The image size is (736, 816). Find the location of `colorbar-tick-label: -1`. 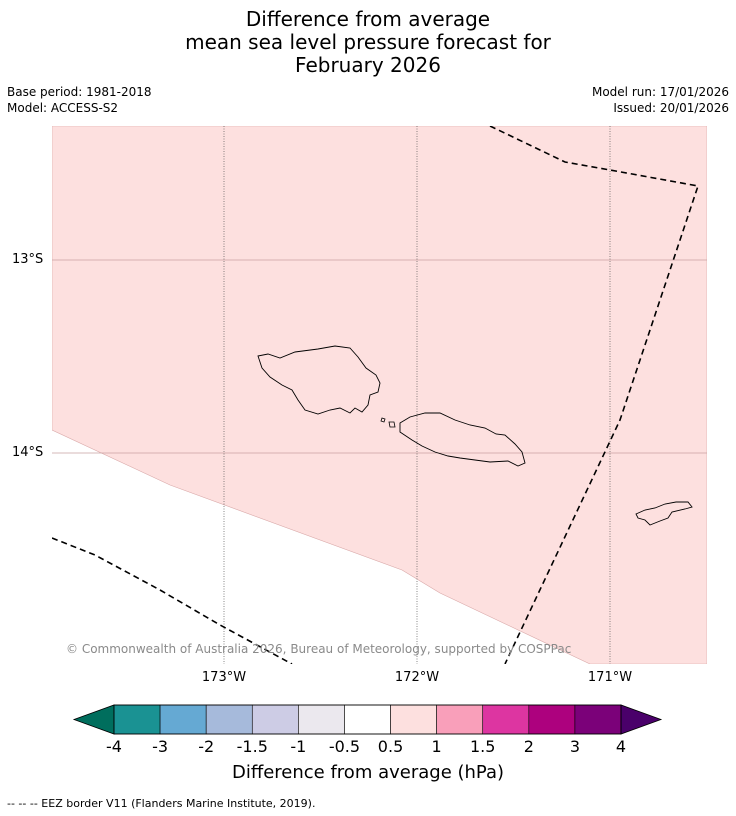

colorbar-tick-label: -1 is located at coordinates (298, 746).